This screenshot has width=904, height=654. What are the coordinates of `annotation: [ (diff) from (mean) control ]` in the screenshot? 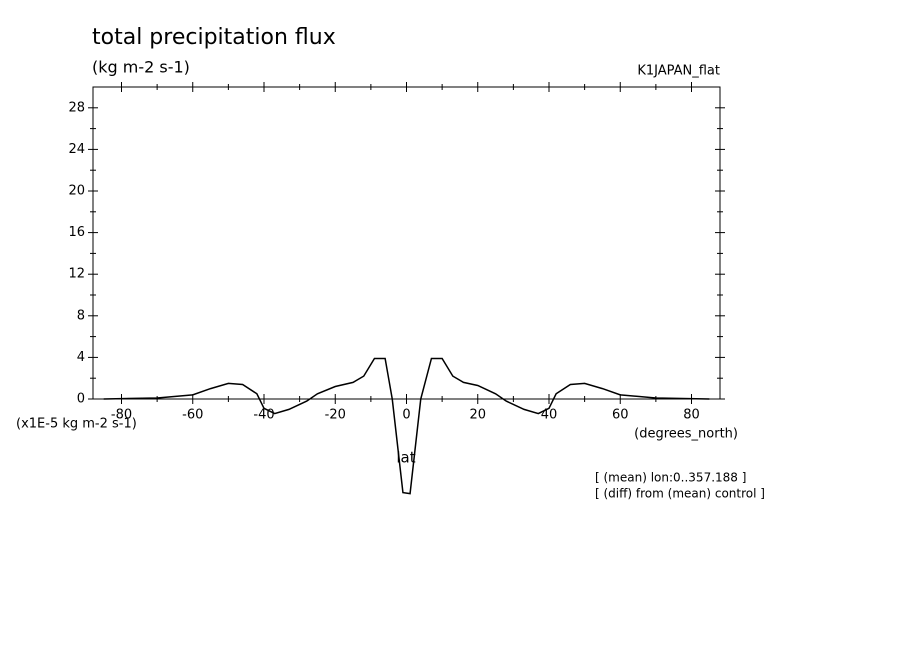 It's located at (680, 494).